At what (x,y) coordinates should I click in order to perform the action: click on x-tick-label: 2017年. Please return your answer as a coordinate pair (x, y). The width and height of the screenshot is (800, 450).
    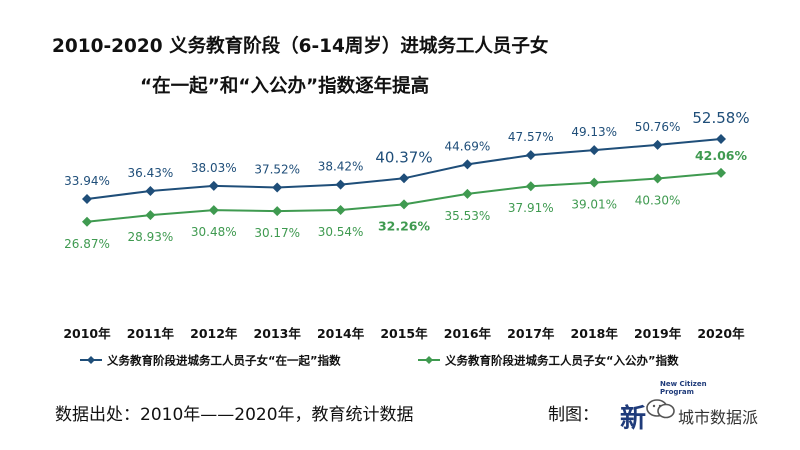
    Looking at the image, I should click on (531, 333).